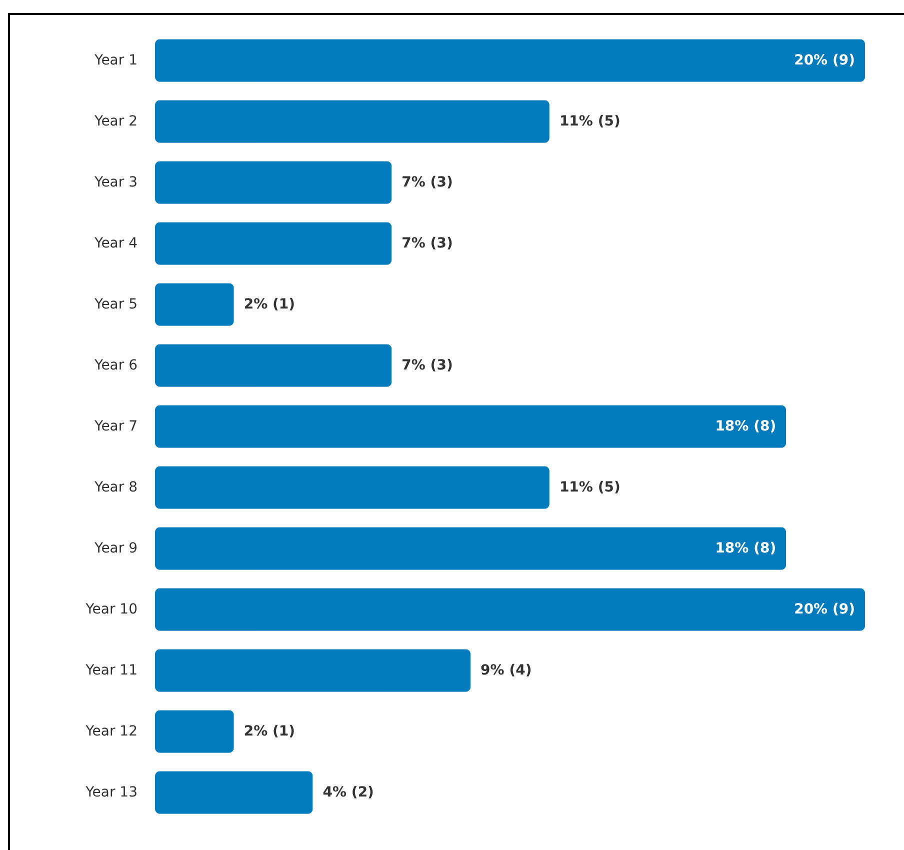  I want to click on y-tick-label: Year 9, so click(116, 548).